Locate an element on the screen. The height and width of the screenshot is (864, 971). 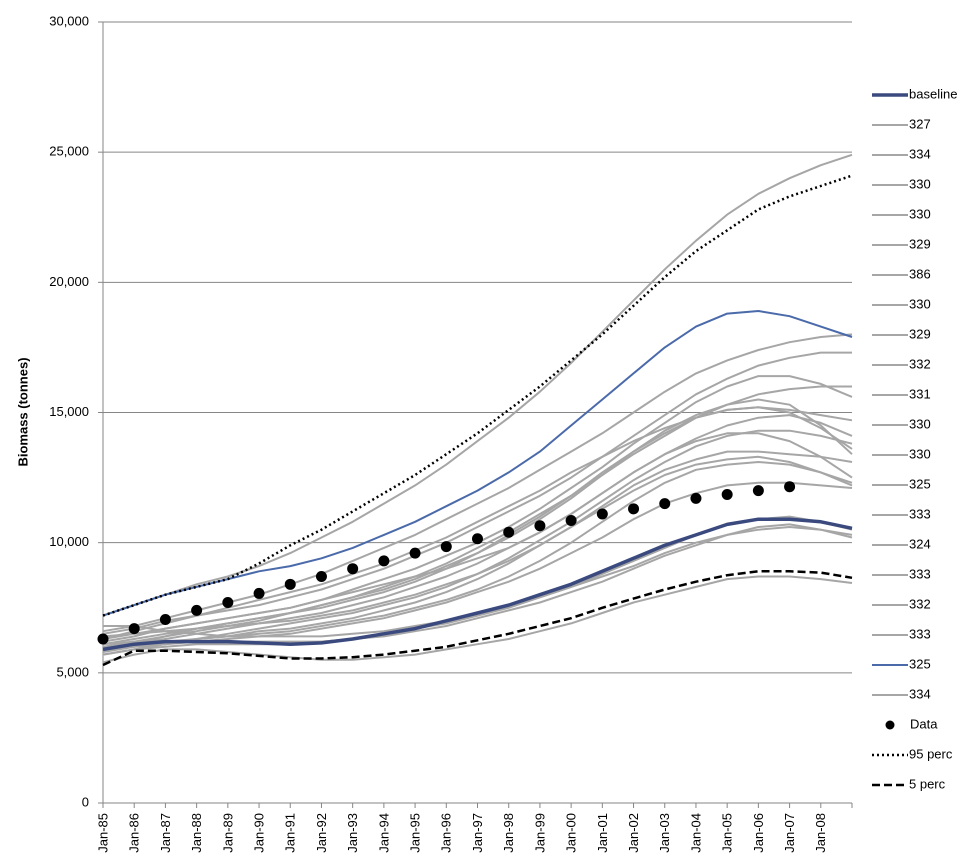
x-tick-label: Jan-03 is located at coordinates (664, 833).